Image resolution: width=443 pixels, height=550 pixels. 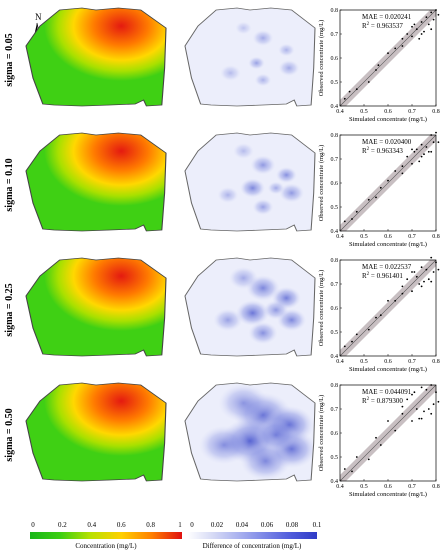 What do you see at coordinates (386, 151) in the screenshot?
I see `r2-value: = 0.963343` at bounding box center [386, 151].